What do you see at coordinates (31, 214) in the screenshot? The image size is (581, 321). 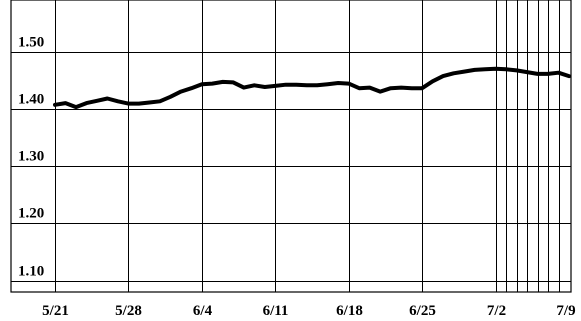 I see `y-tick-label: 1.20` at bounding box center [31, 214].